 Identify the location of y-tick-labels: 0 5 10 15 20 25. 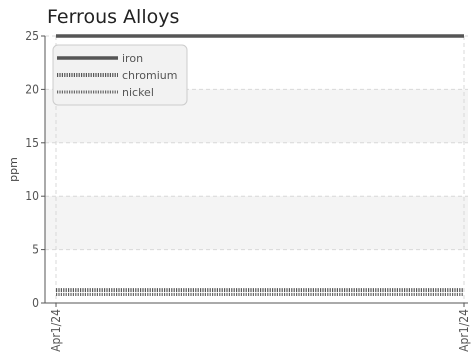
(32, 169).